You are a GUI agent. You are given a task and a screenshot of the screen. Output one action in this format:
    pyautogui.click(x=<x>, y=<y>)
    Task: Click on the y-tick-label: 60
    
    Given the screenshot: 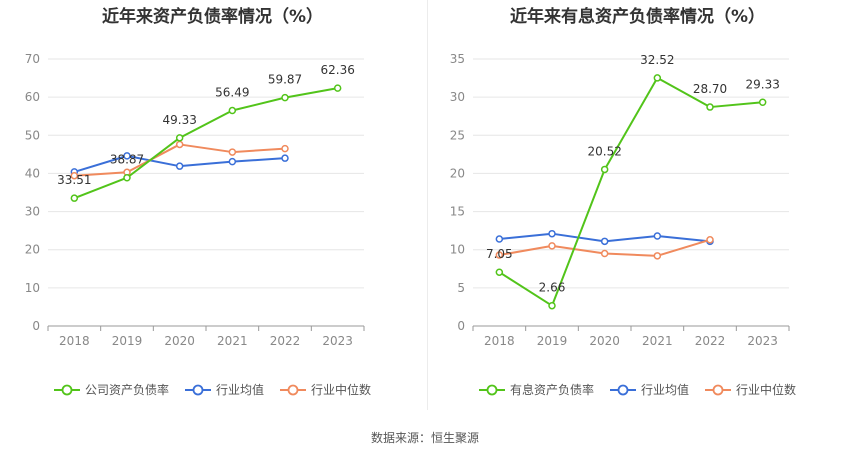 What is the action you would take?
    pyautogui.click(x=32, y=97)
    